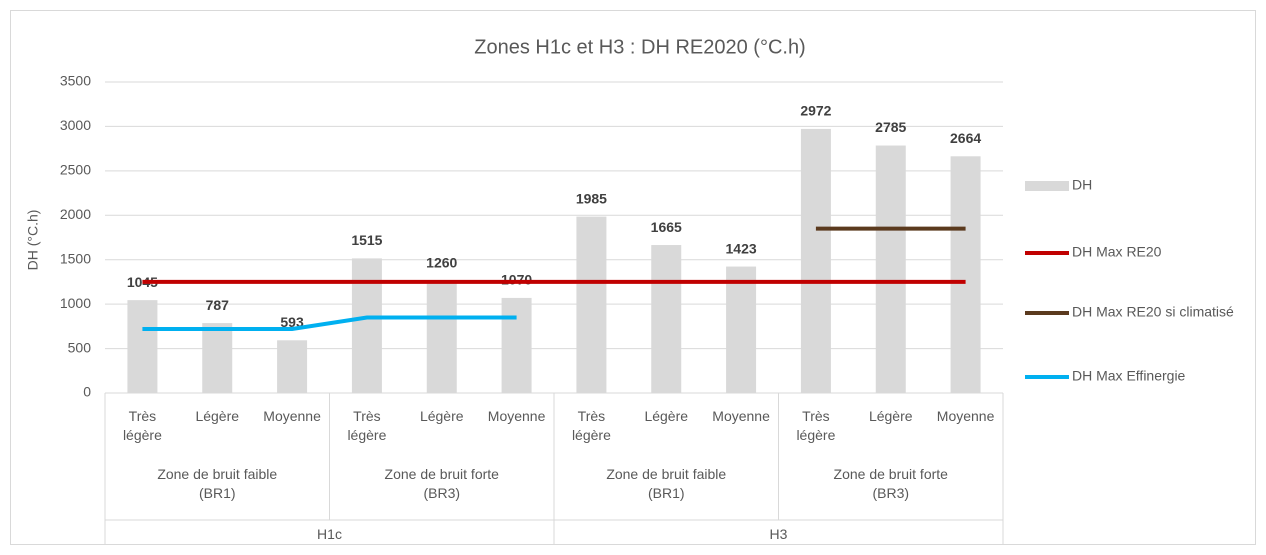 The width and height of the screenshot is (1266, 555). I want to click on data-label: 1423, so click(741, 248).